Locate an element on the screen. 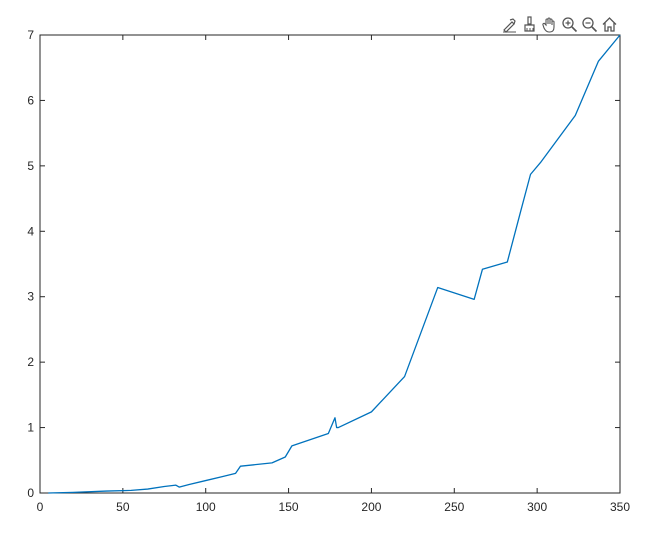 This screenshot has width=661, height=543. y-tick-label: 3 is located at coordinates (30, 297).